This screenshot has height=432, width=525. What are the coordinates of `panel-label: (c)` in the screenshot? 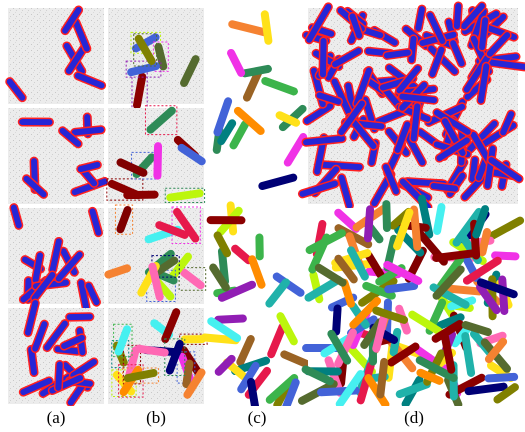 It's located at (257, 417).